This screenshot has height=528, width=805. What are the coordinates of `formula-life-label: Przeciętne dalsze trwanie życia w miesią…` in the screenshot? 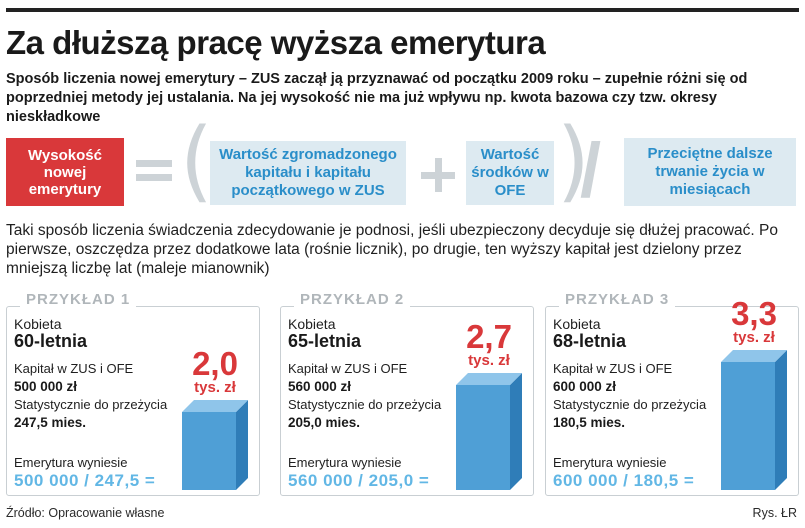 It's located at (710, 171).